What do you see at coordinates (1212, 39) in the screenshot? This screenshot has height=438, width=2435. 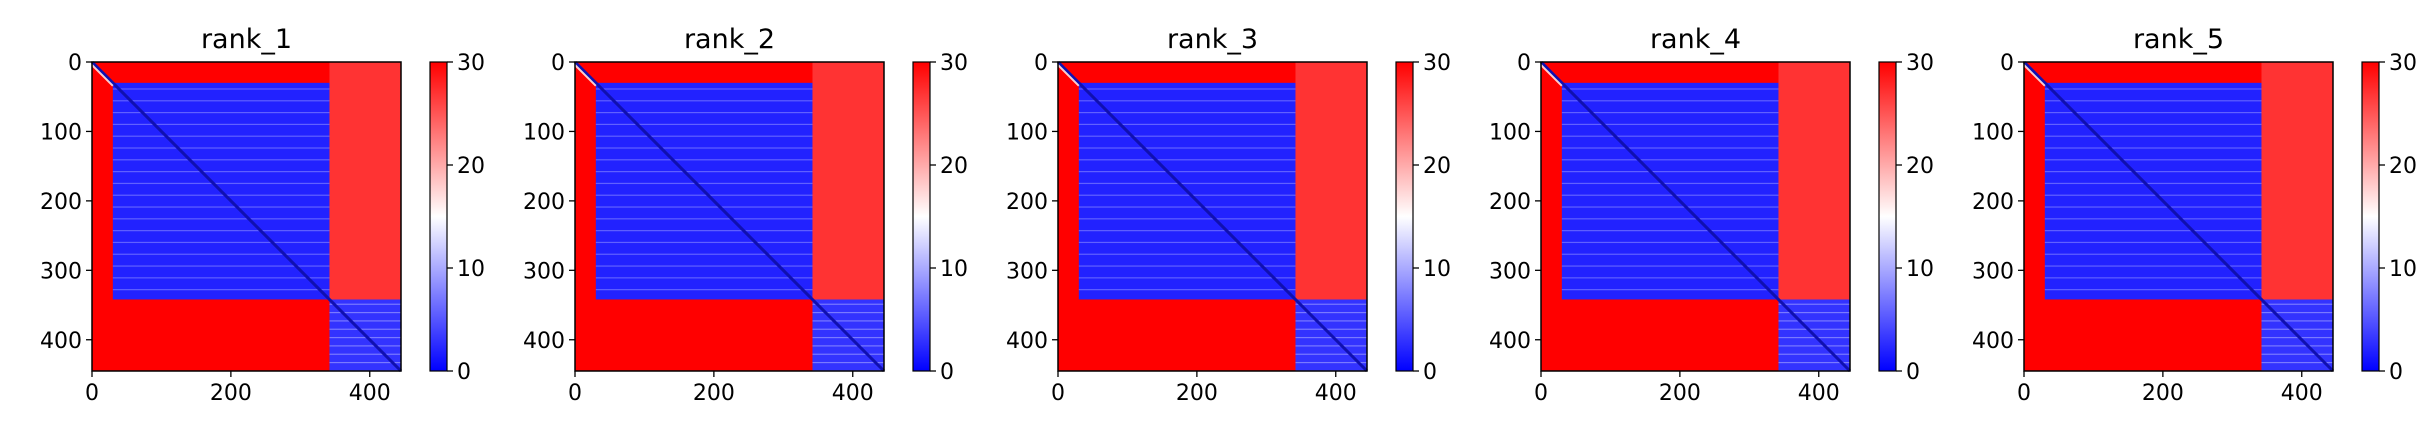 I see `panel-title: rank_3` at bounding box center [1212, 39].